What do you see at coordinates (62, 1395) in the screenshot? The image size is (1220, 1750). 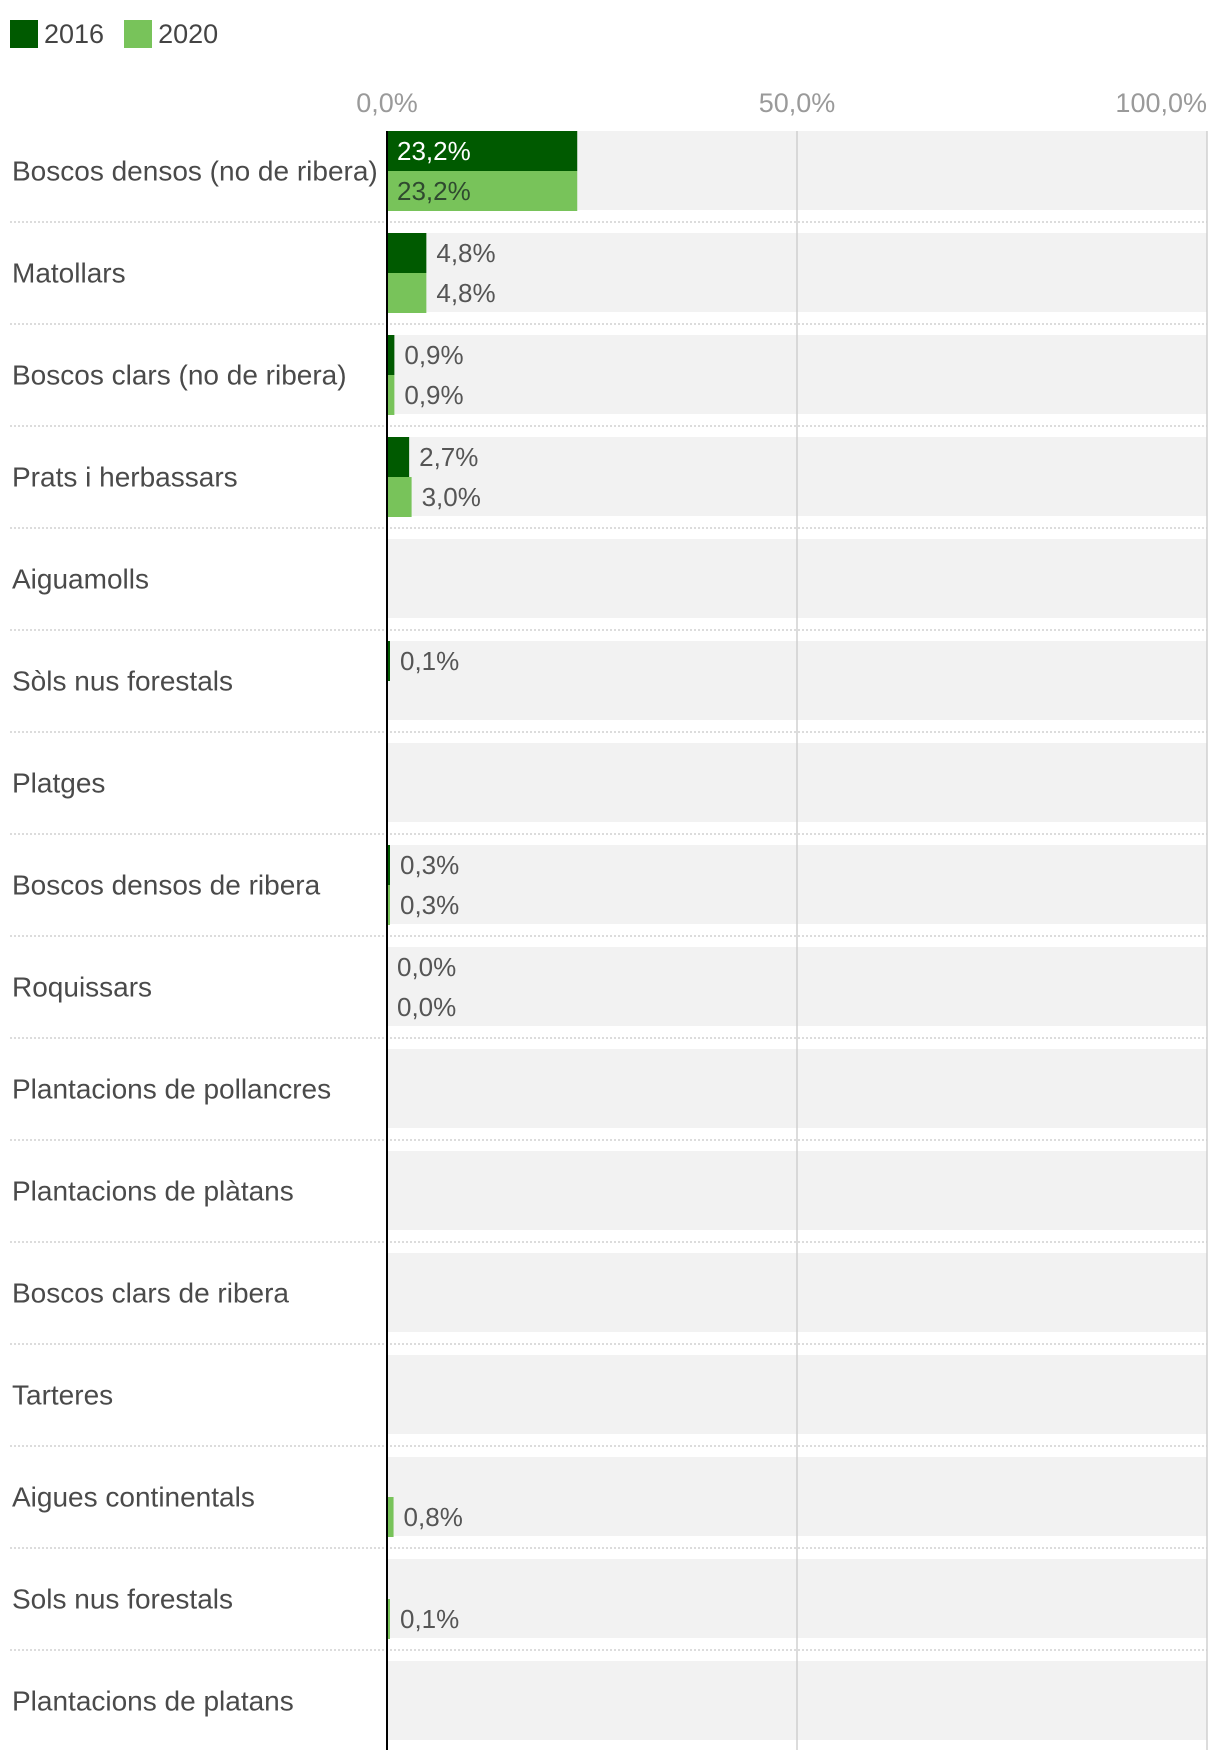 I see `category-label: Tarteres` at bounding box center [62, 1395].